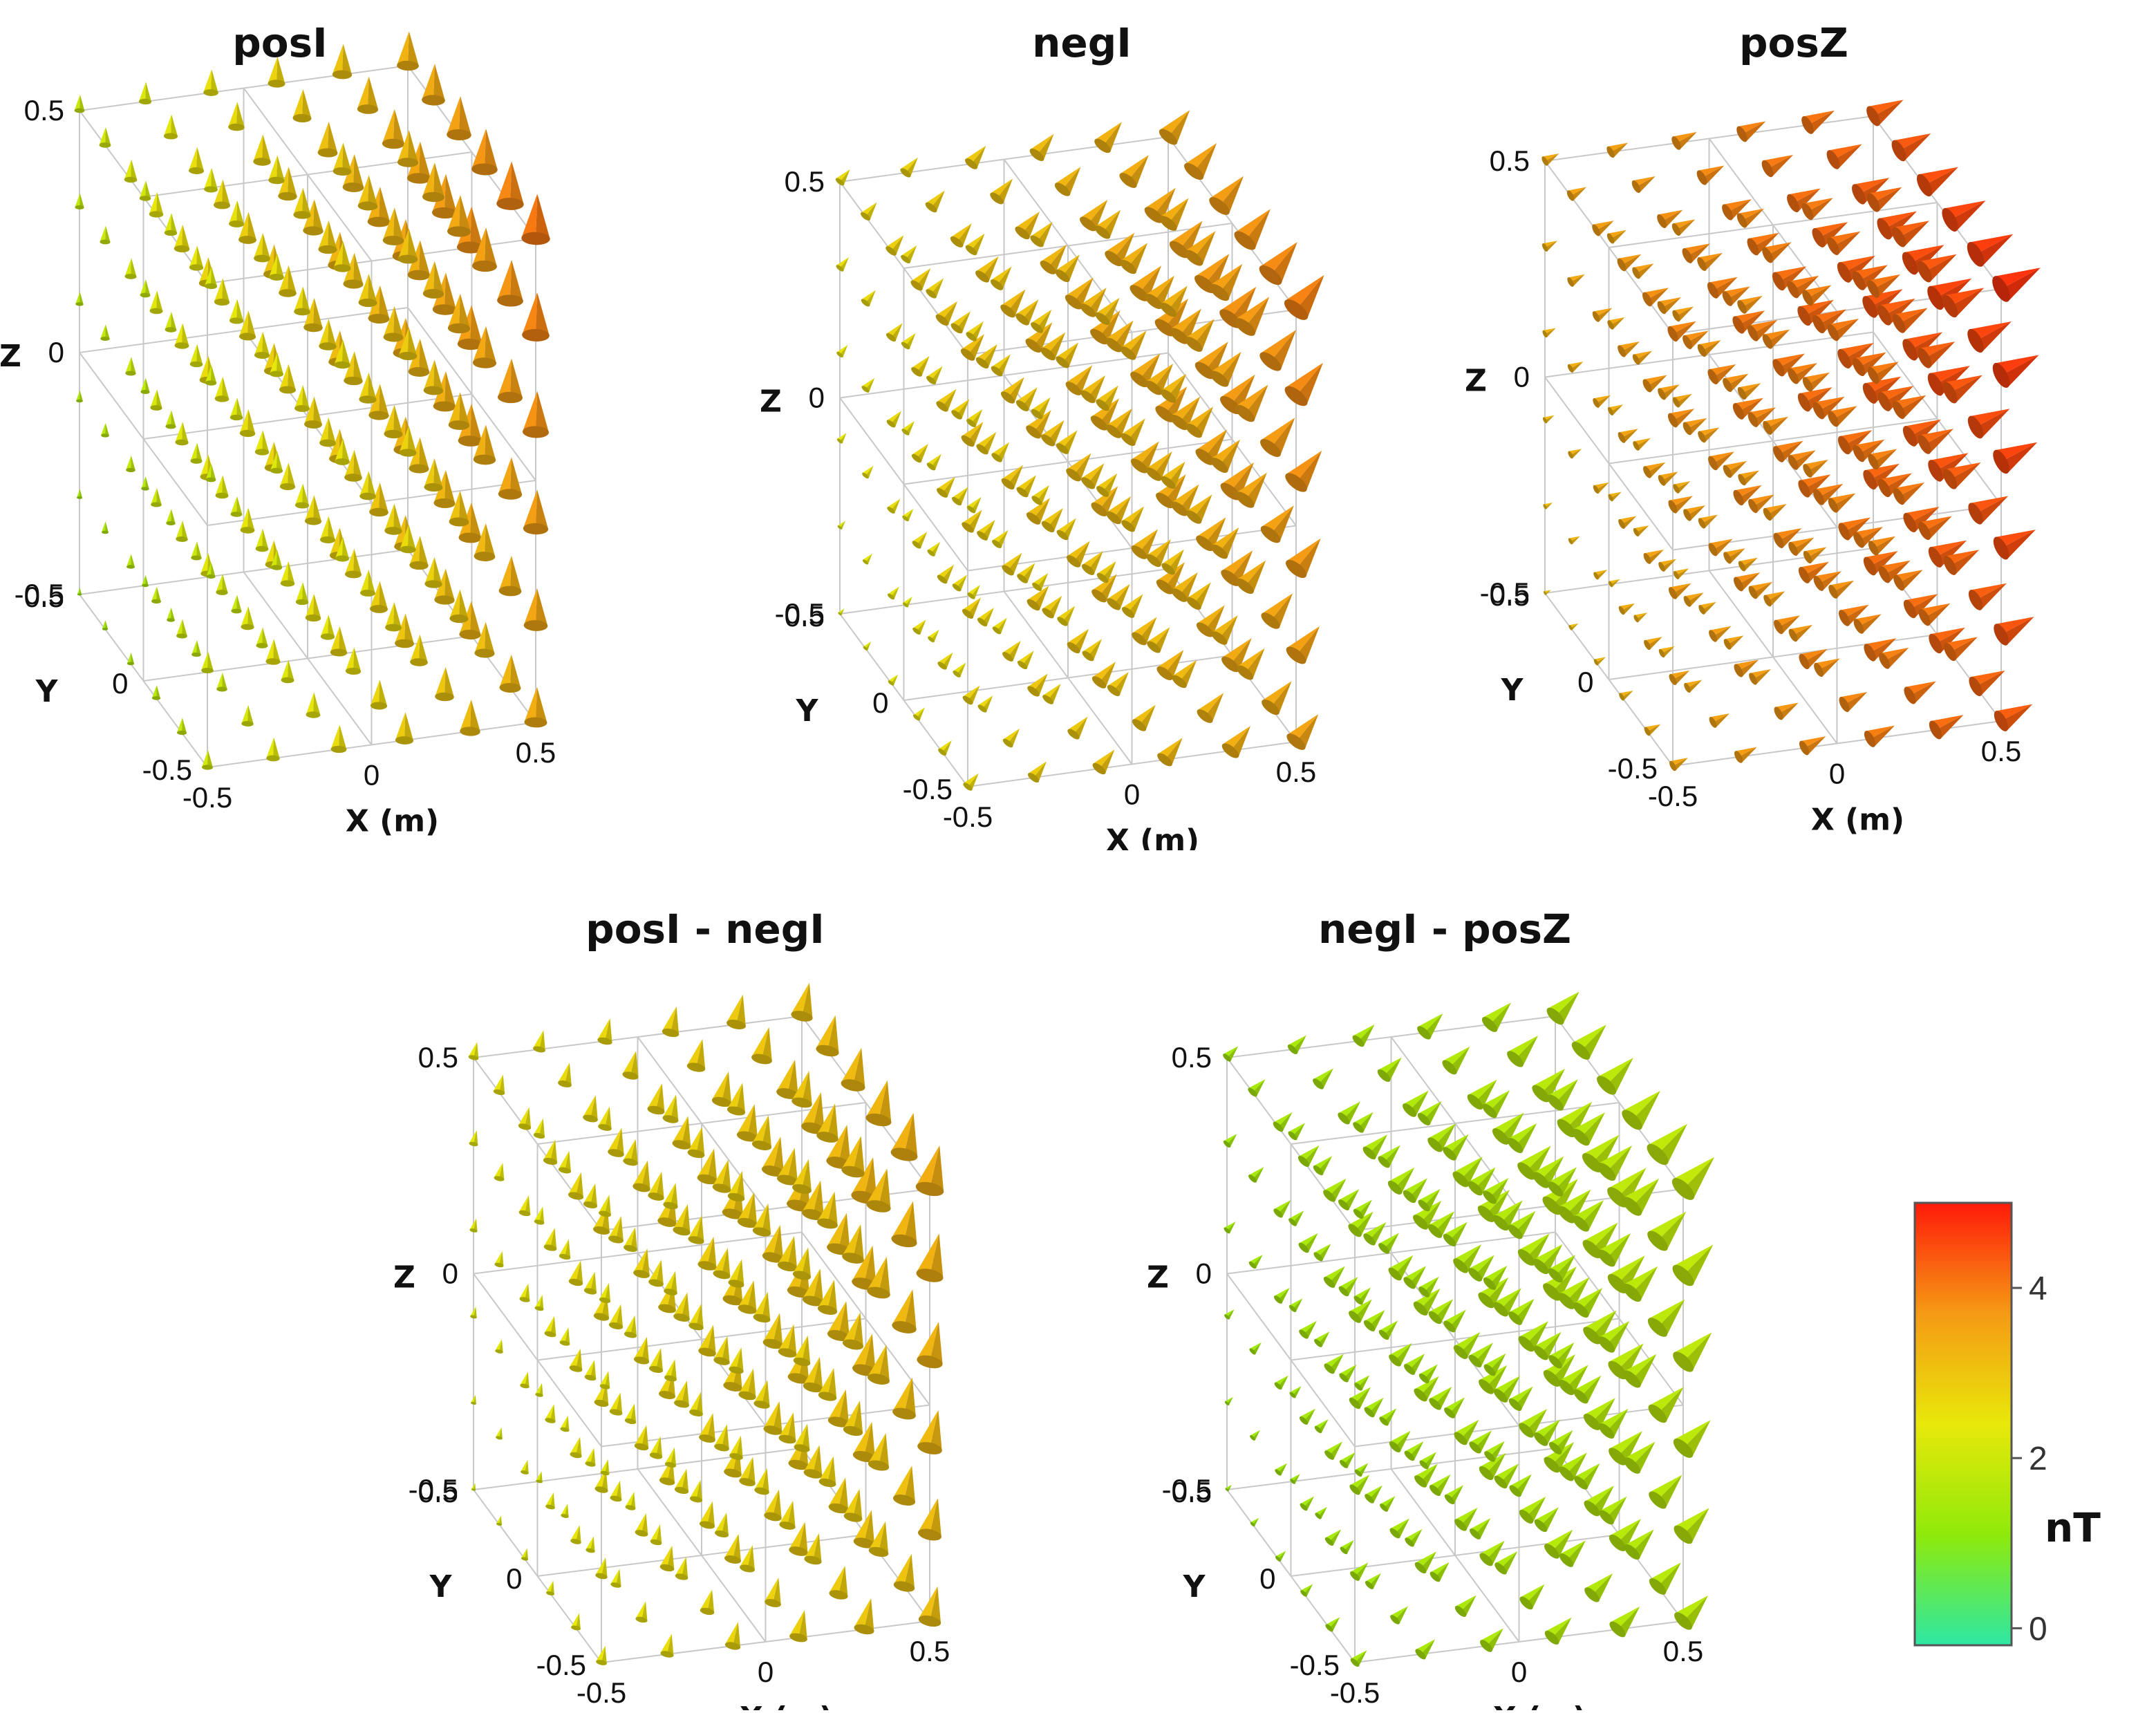 The height and width of the screenshot is (1713, 2156). I want to click on grid-line, so click(1774, 225).